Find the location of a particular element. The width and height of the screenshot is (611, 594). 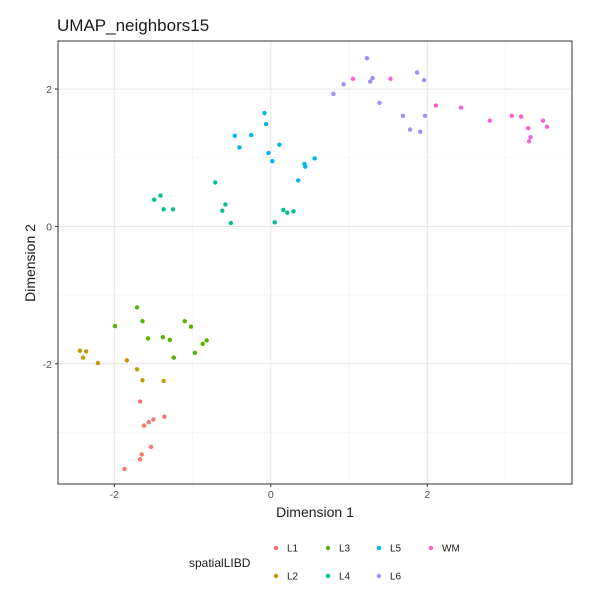

legend-label-l5: L5 is located at coordinates (396, 549).